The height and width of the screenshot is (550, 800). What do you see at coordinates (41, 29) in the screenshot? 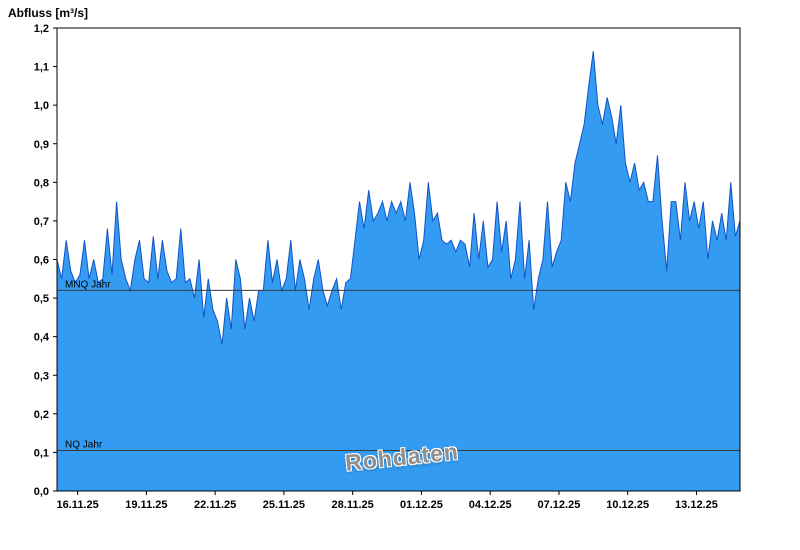
I see `y-tick-label: 1,2` at bounding box center [41, 29].